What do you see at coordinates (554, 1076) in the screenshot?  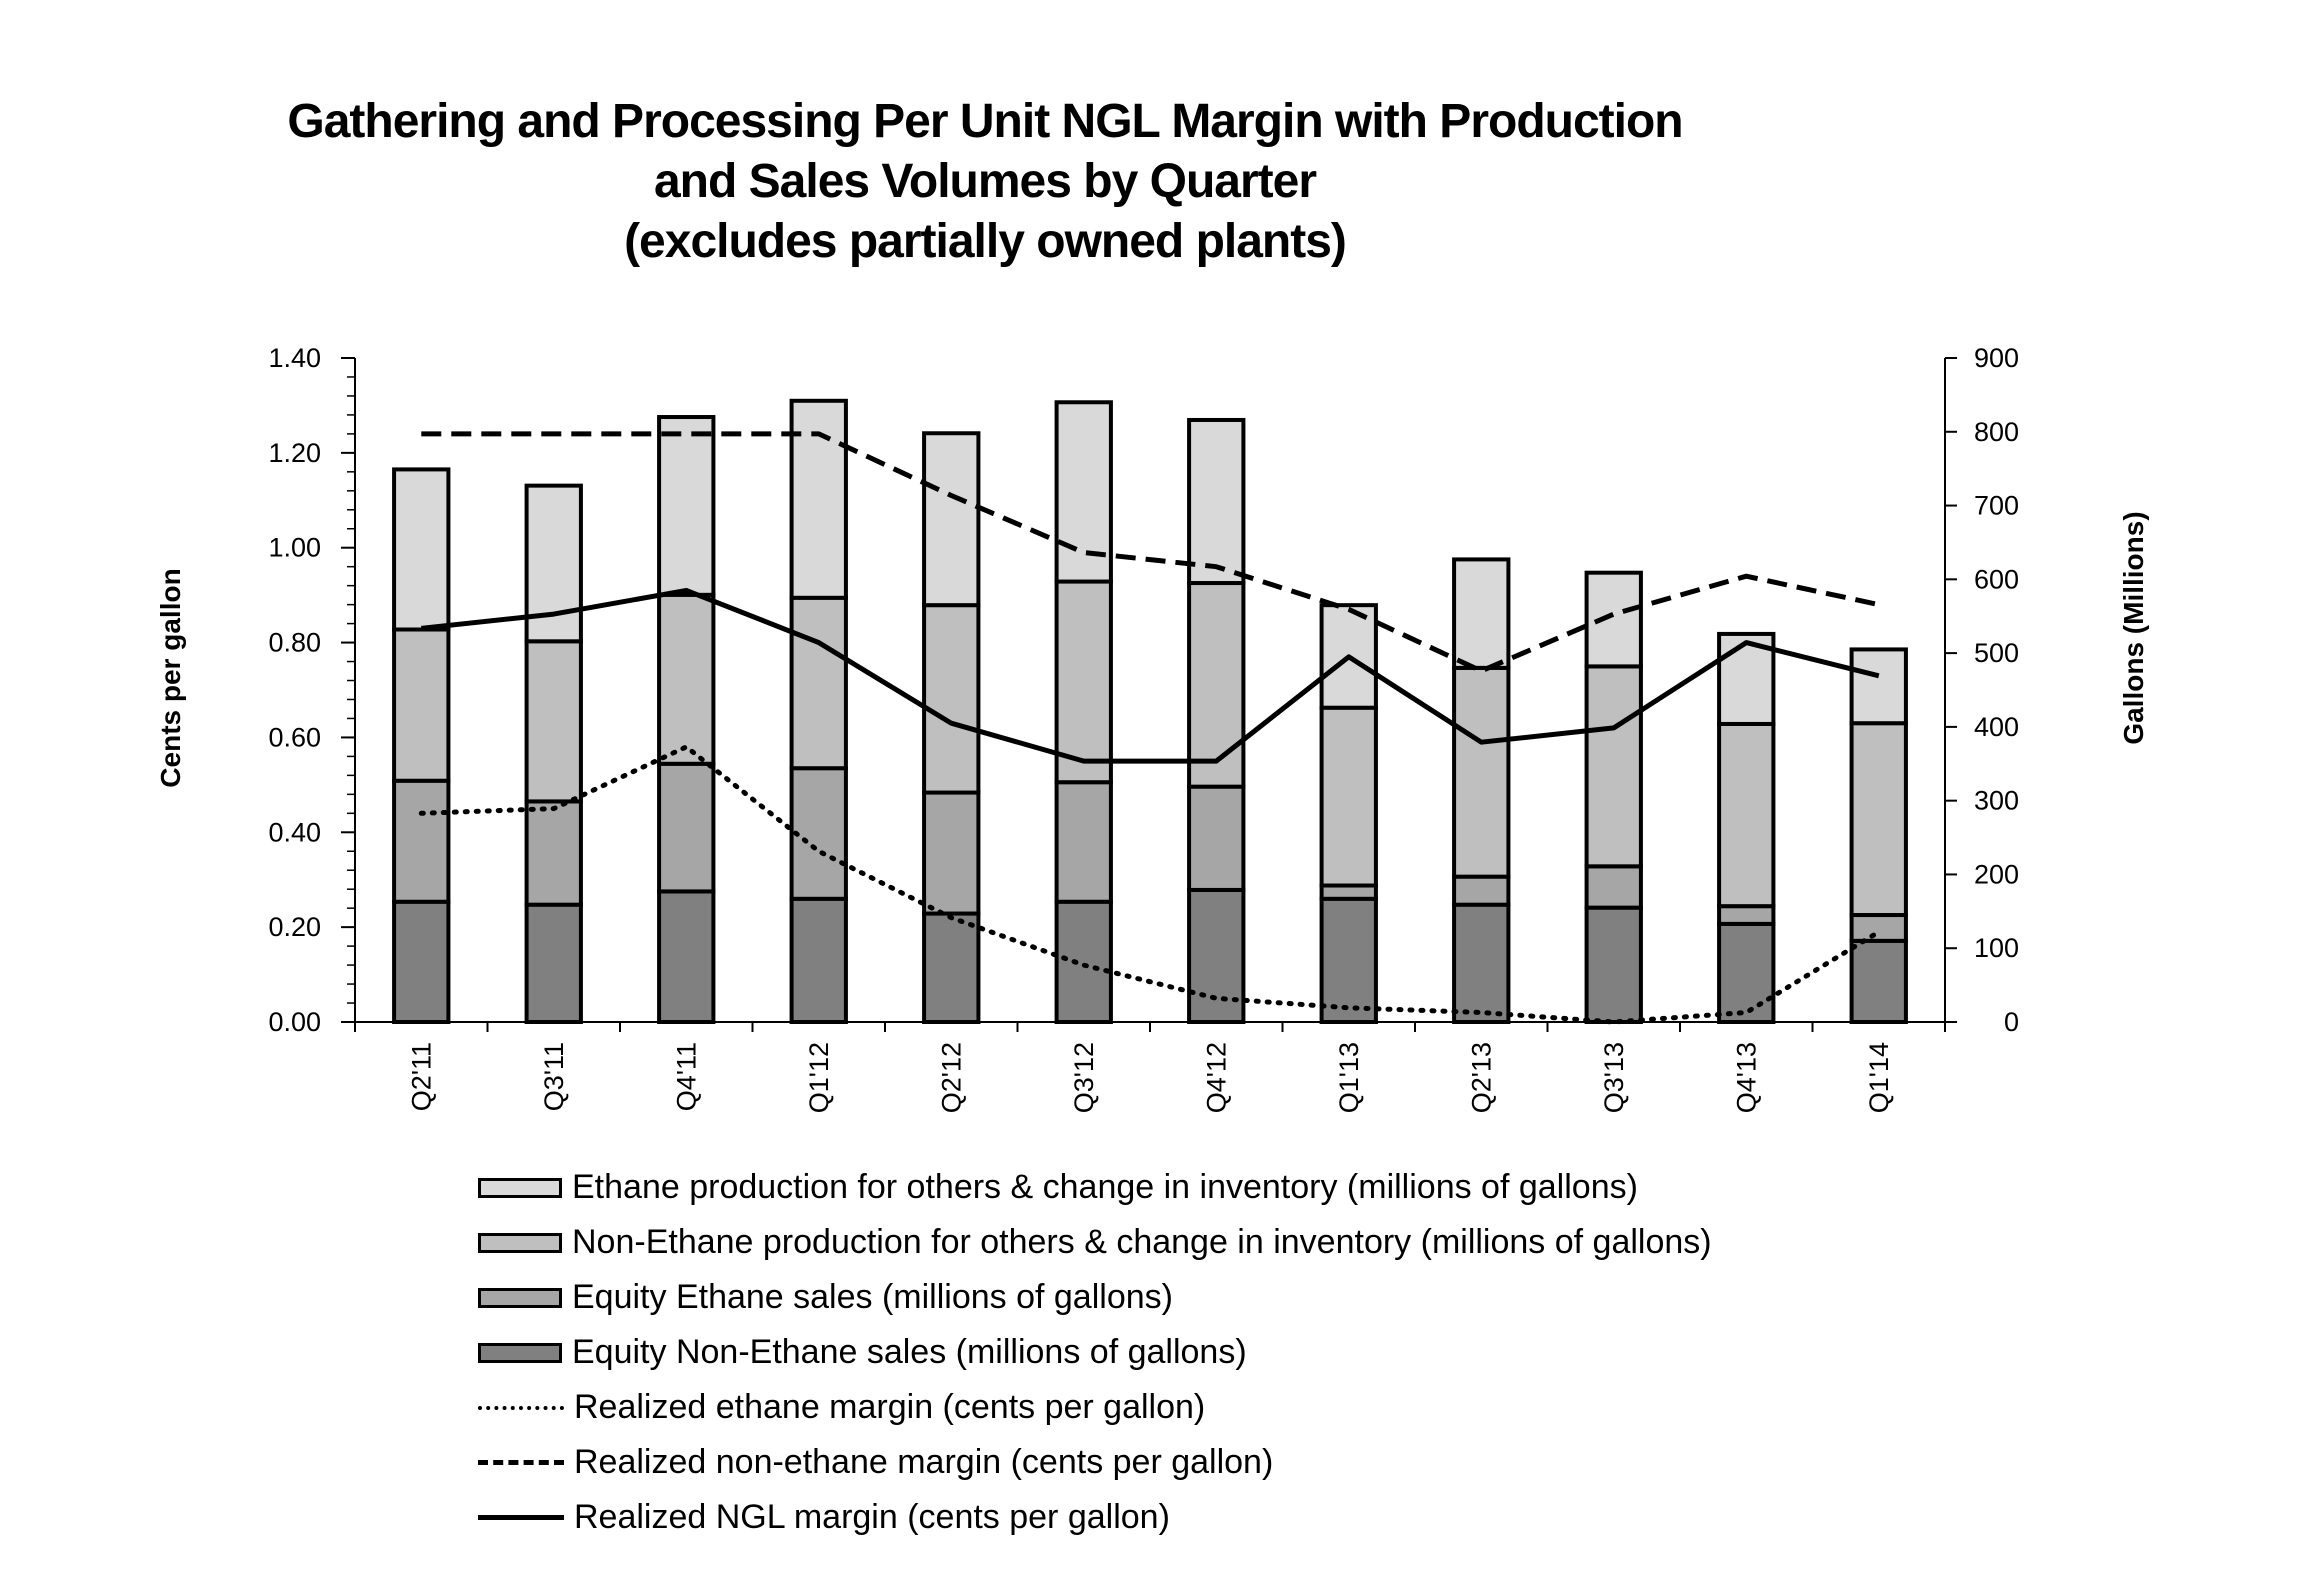 I see `x-axis-tick-label: Q3'11` at bounding box center [554, 1076].